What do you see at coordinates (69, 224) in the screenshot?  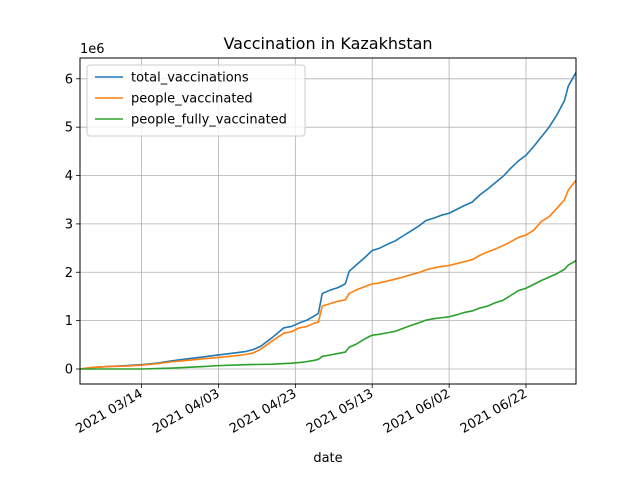 I see `y-tick-label: 3` at bounding box center [69, 224].